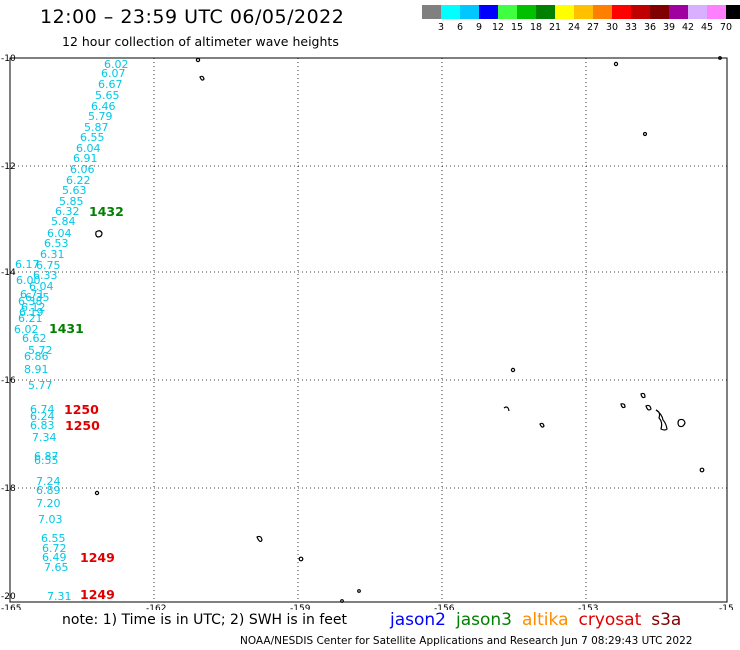 The width and height of the screenshot is (740, 650). I want to click on wave-height-label: 6.24, so click(42, 416).